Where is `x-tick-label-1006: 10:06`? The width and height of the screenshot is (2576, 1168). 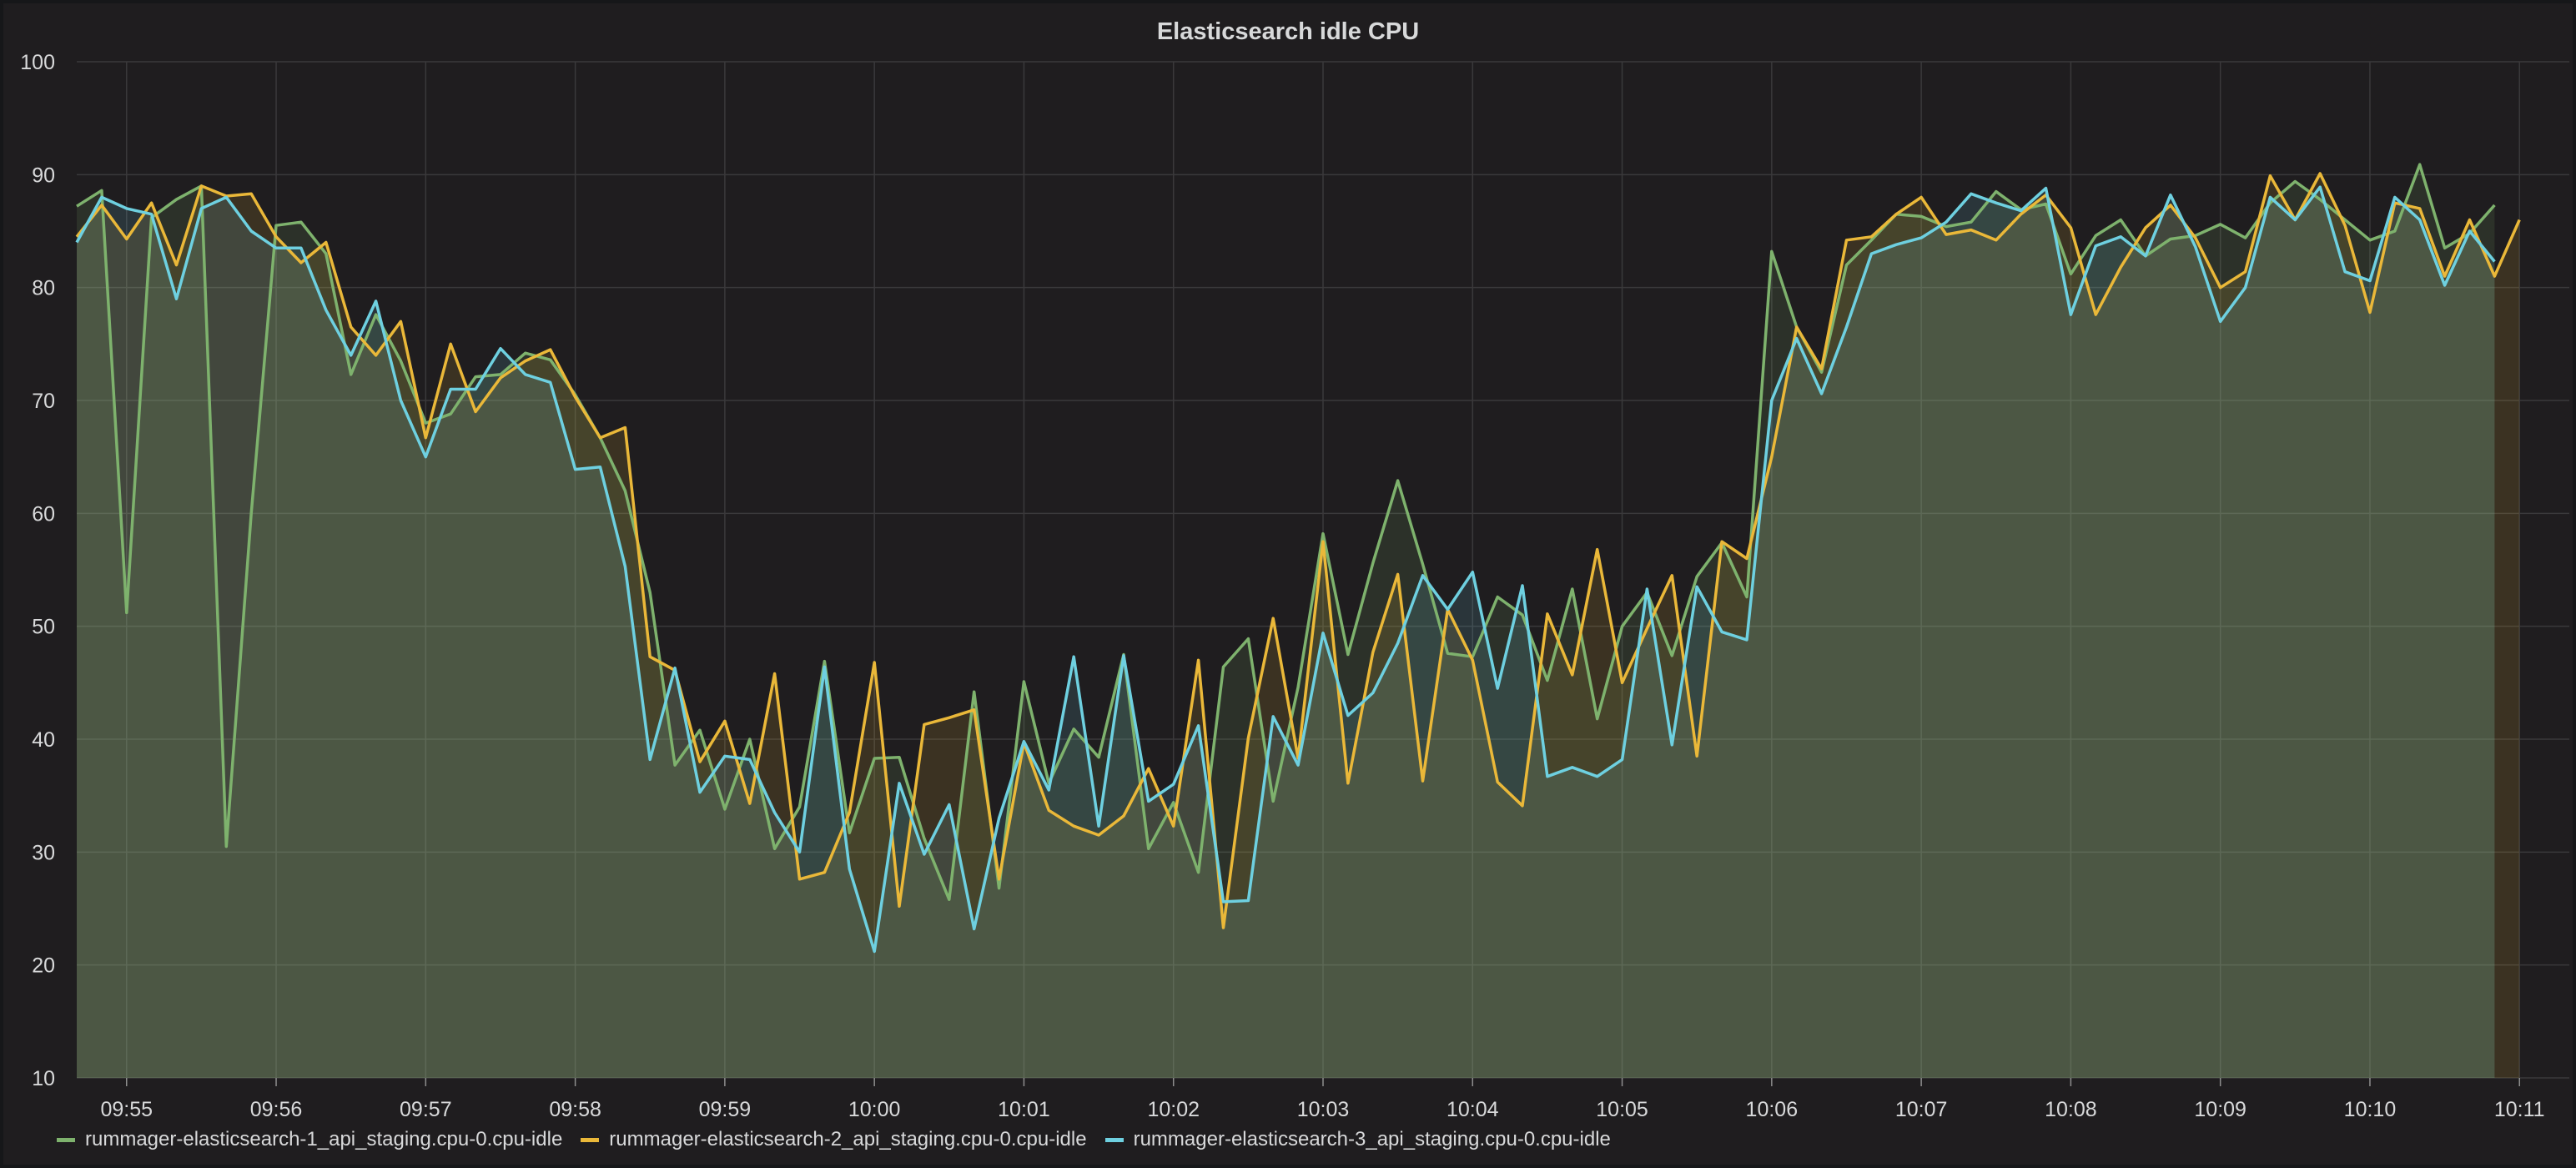 x-tick-label-1006: 10:06 is located at coordinates (1772, 1109).